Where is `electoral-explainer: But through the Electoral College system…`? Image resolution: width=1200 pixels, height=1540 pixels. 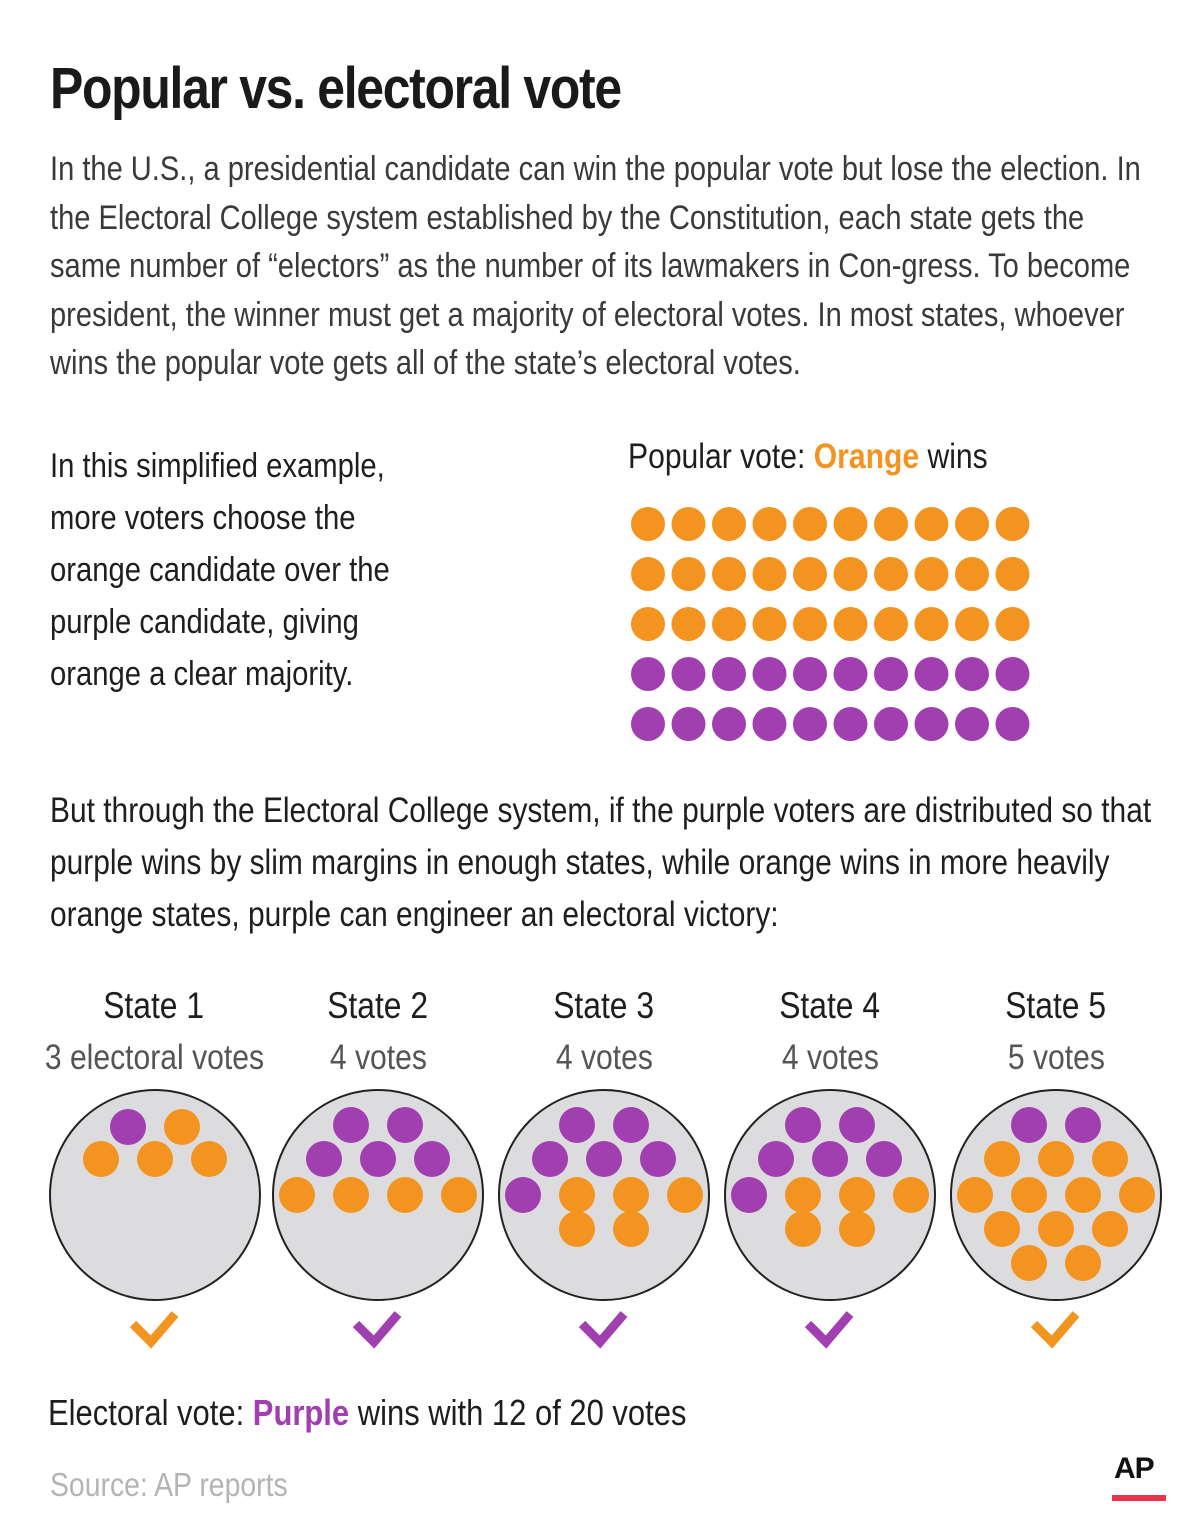
electoral-explainer: But through the Electoral College system… is located at coordinates (601, 862).